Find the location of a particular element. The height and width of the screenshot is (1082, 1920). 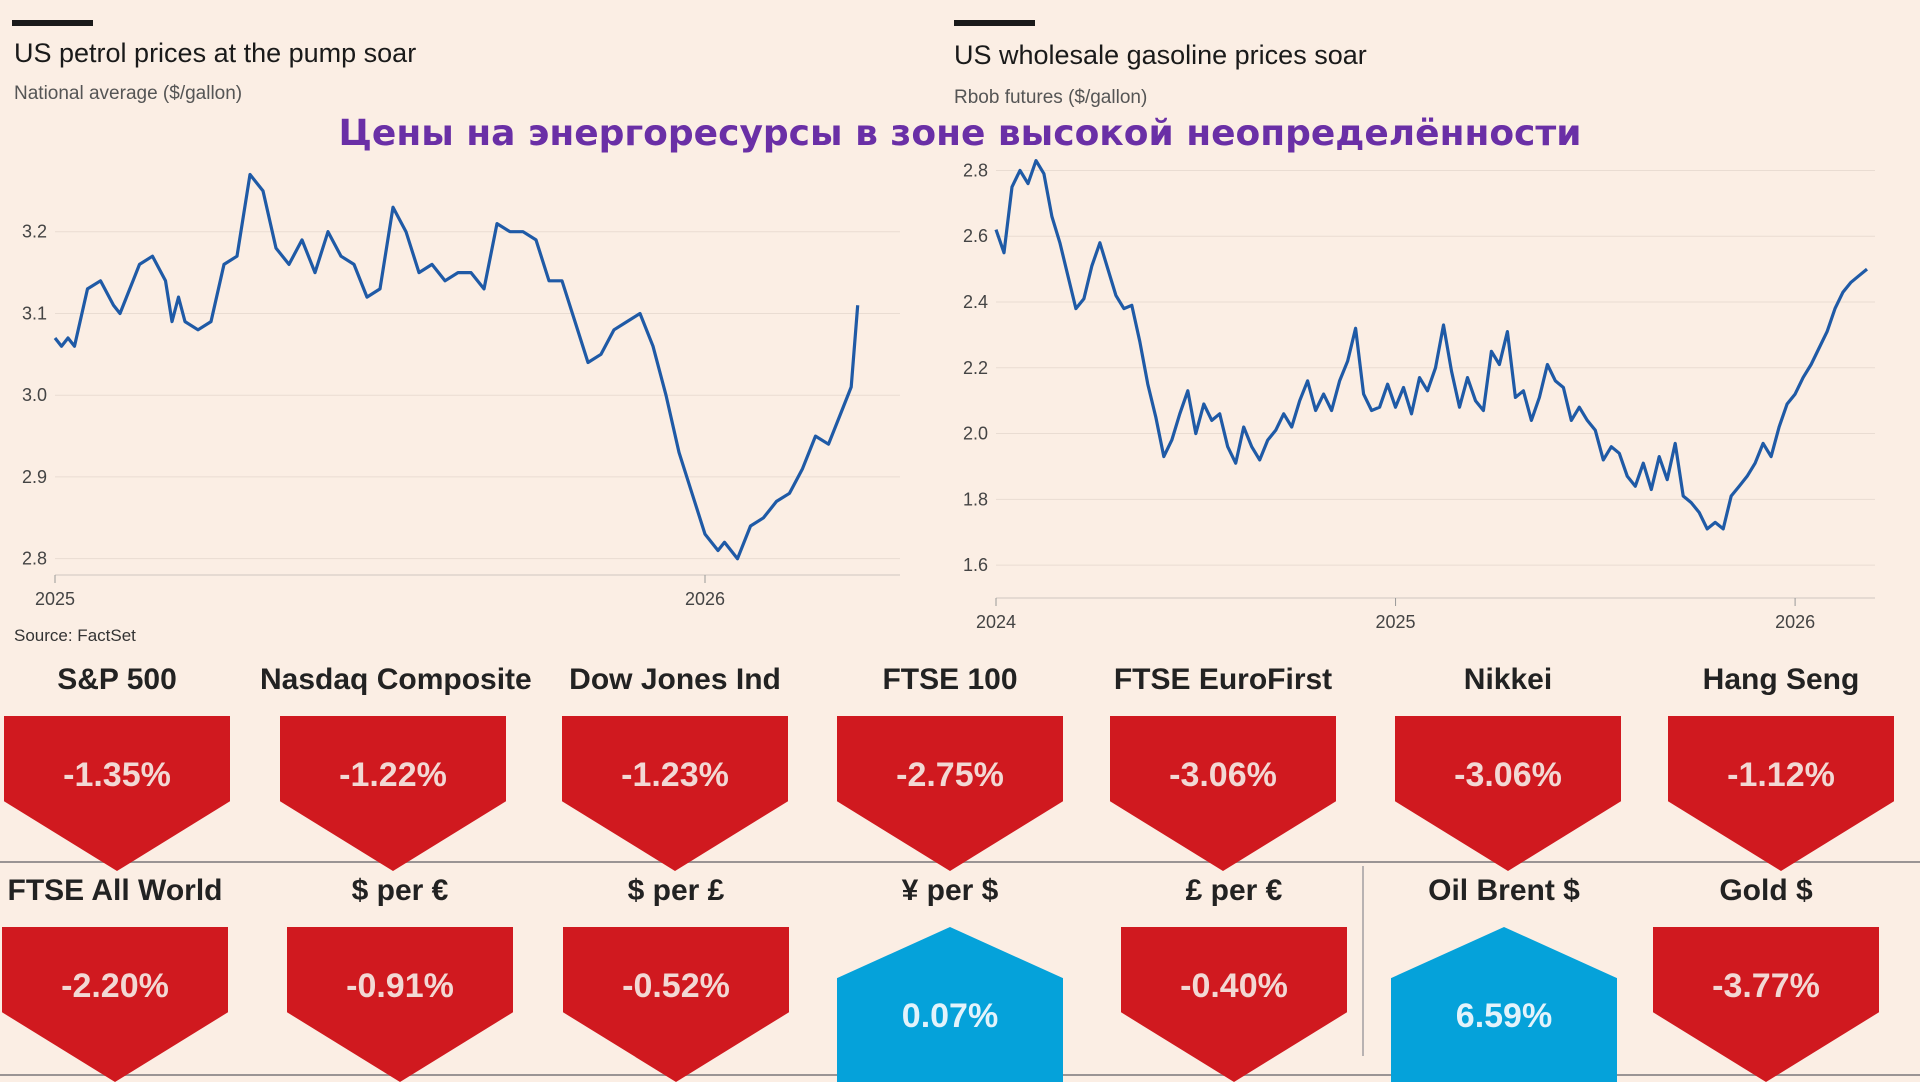

y-tick-label: 3.1 is located at coordinates (34, 313).